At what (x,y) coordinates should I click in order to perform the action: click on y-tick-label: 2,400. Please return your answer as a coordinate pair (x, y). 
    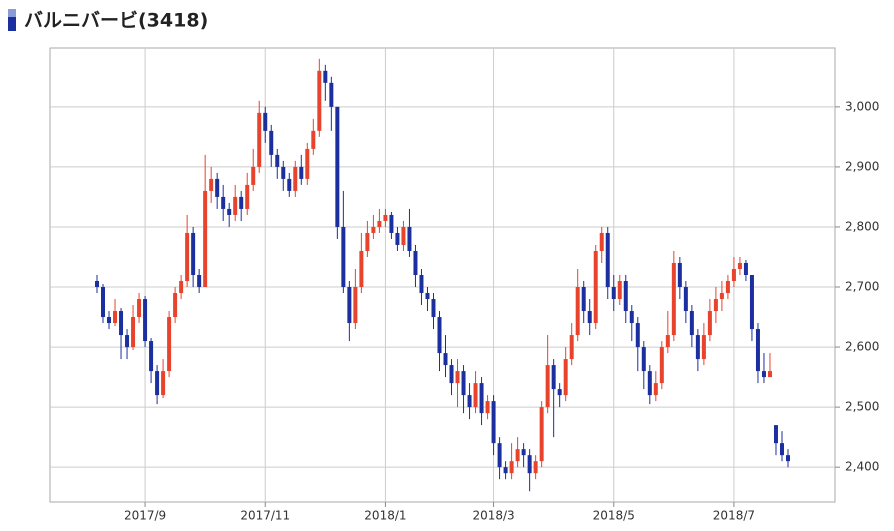
    Looking at the image, I should click on (862, 467).